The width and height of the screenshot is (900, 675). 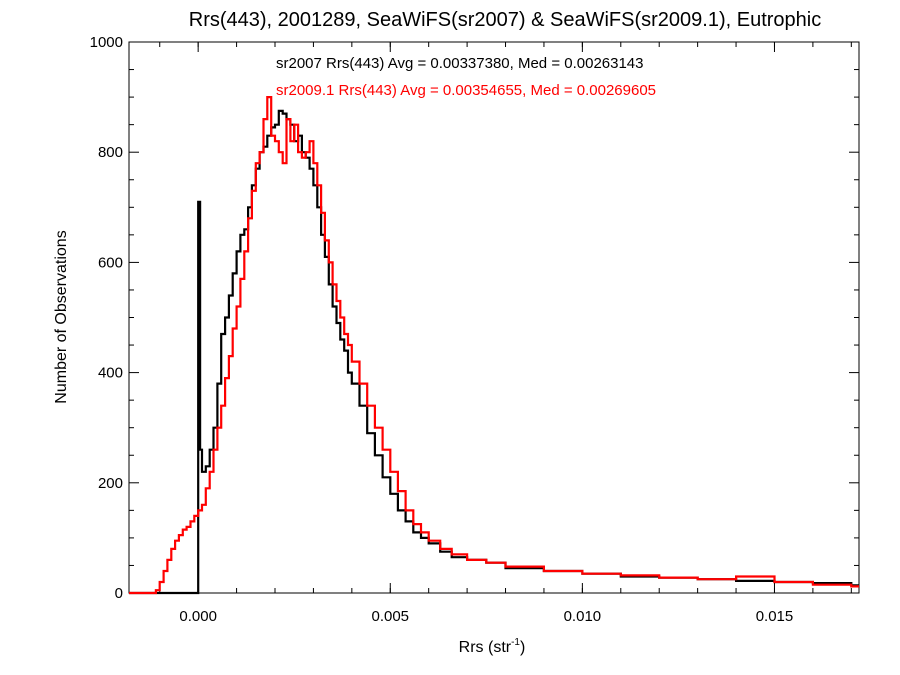 I want to click on x-tick-label: 0.005, so click(x=390, y=616).